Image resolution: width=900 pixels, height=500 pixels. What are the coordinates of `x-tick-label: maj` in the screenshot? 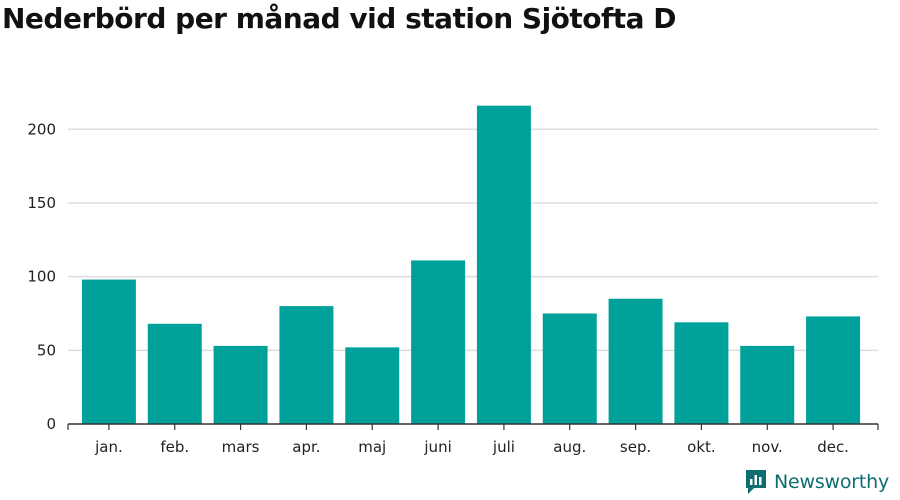 It's located at (372, 447).